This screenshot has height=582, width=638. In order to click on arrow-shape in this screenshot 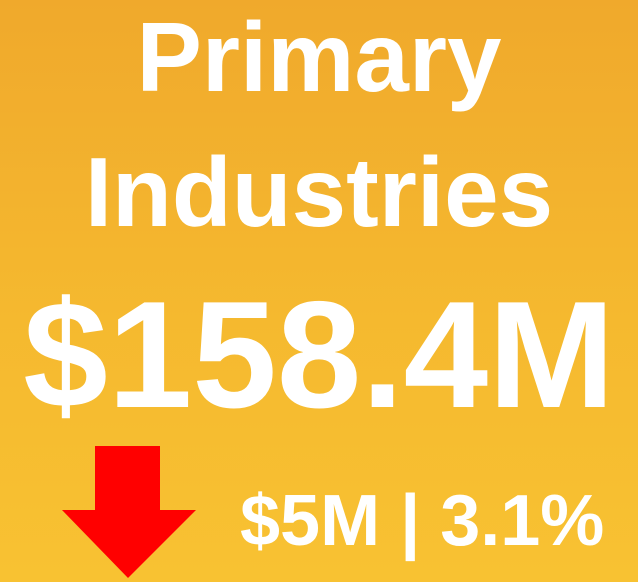, I will do `click(129, 512)`.